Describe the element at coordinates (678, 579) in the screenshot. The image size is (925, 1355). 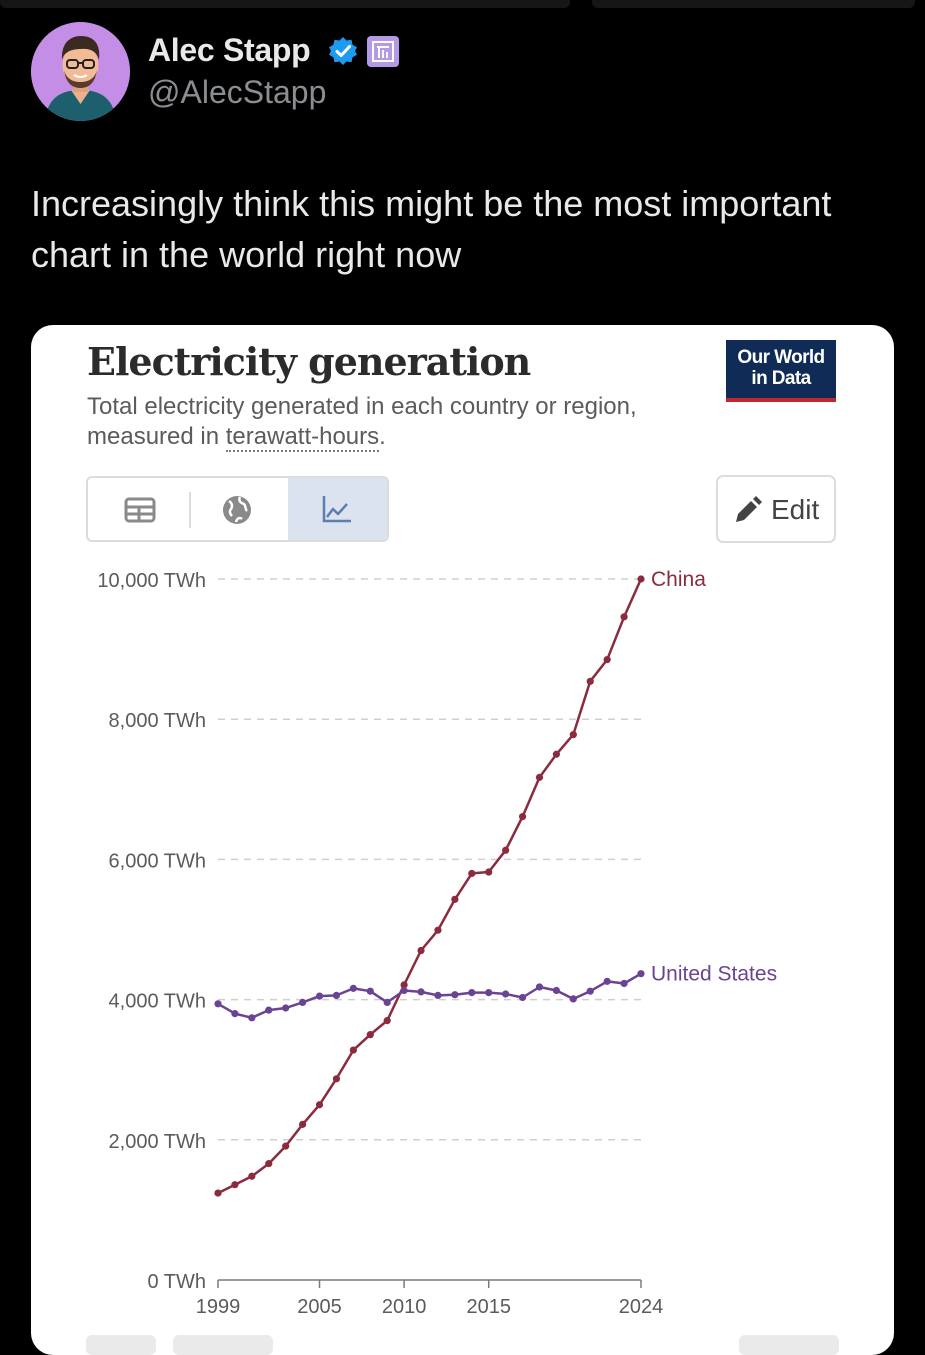
I see `china-series-label: China` at that location.